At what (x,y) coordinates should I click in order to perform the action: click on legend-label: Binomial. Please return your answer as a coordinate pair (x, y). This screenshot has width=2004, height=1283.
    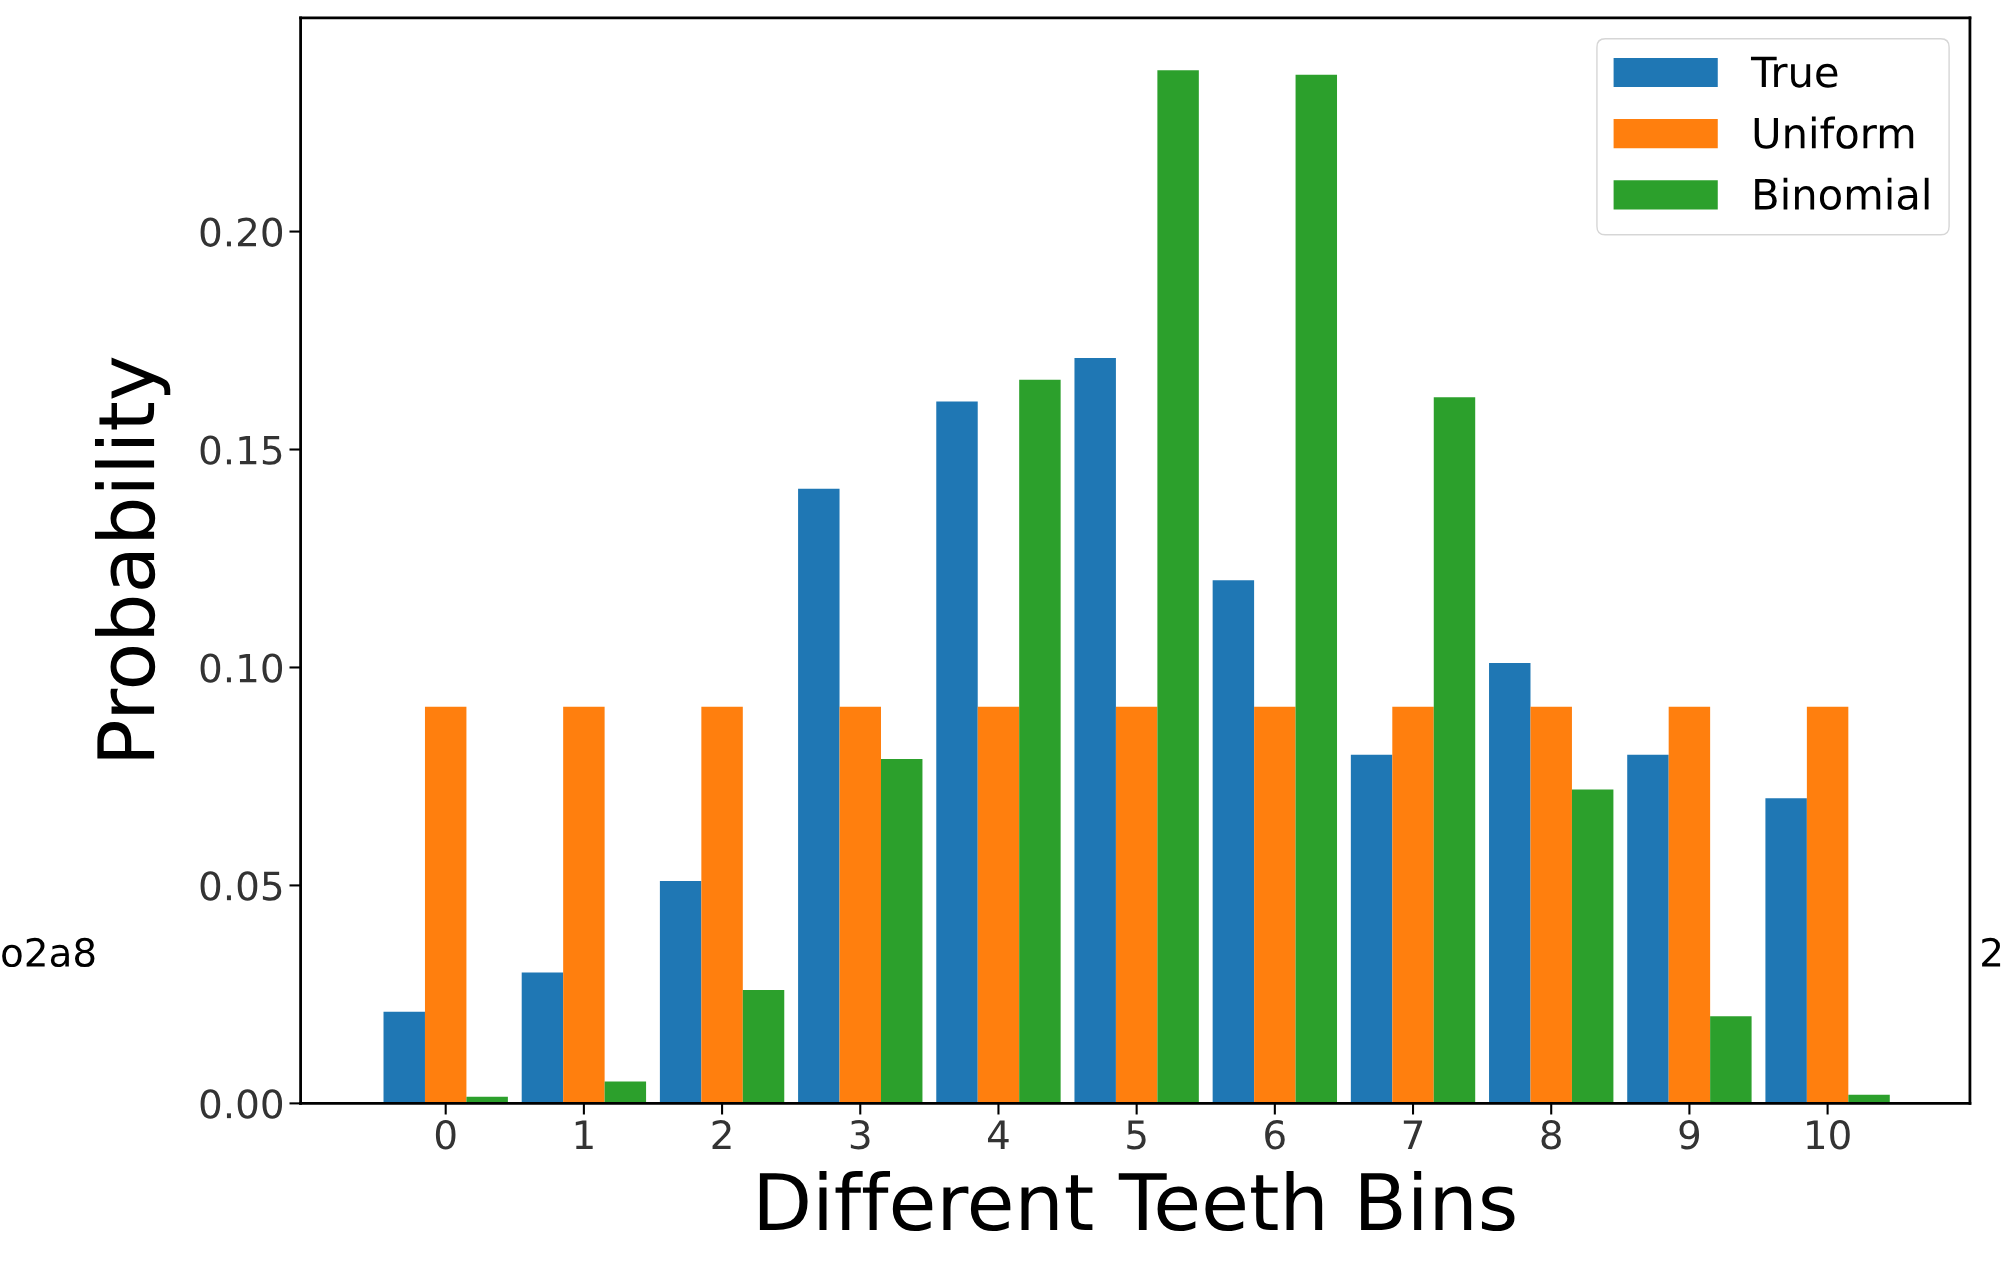
    Looking at the image, I should click on (1842, 194).